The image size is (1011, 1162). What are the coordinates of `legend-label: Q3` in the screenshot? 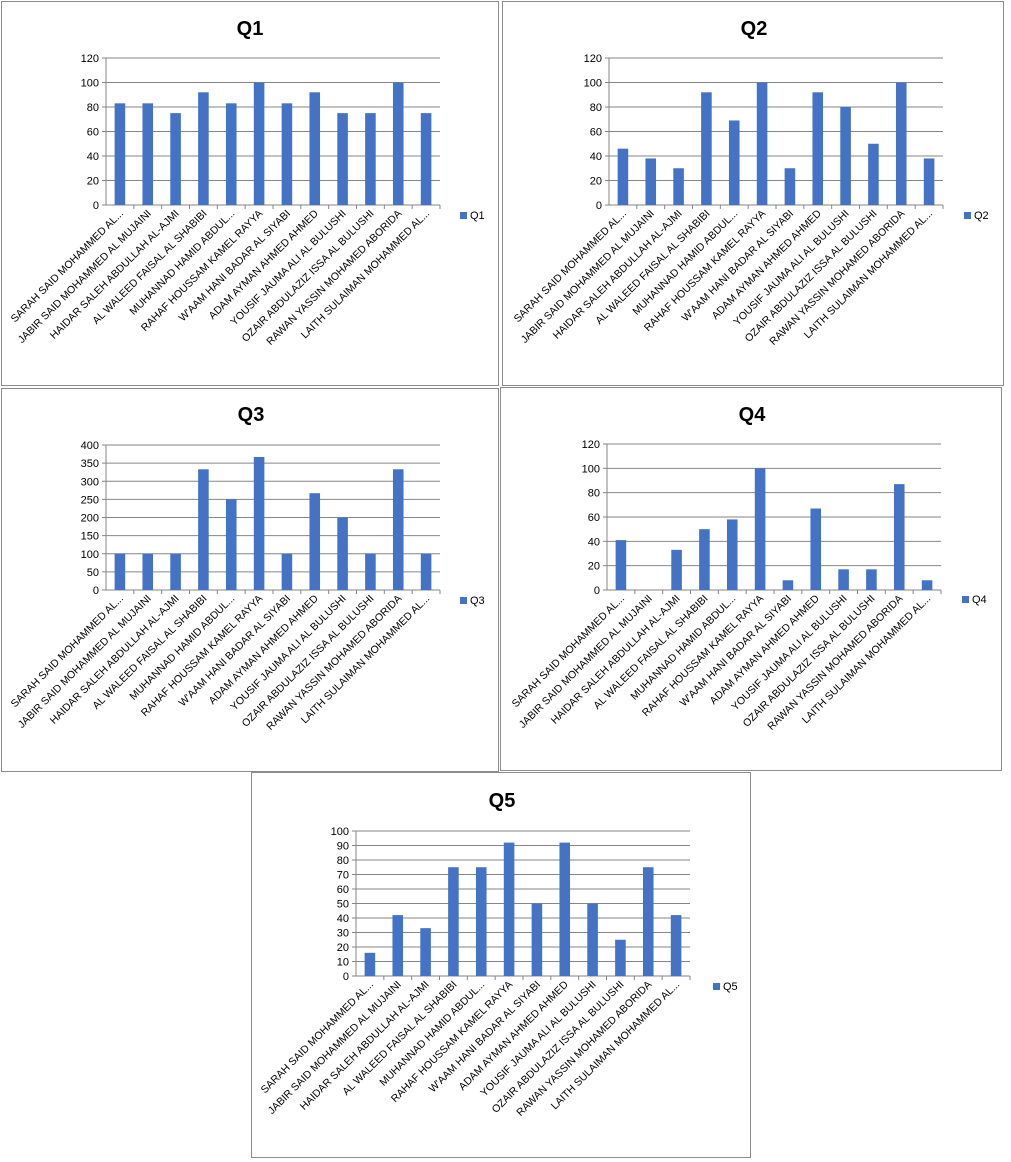 It's located at (477, 601).